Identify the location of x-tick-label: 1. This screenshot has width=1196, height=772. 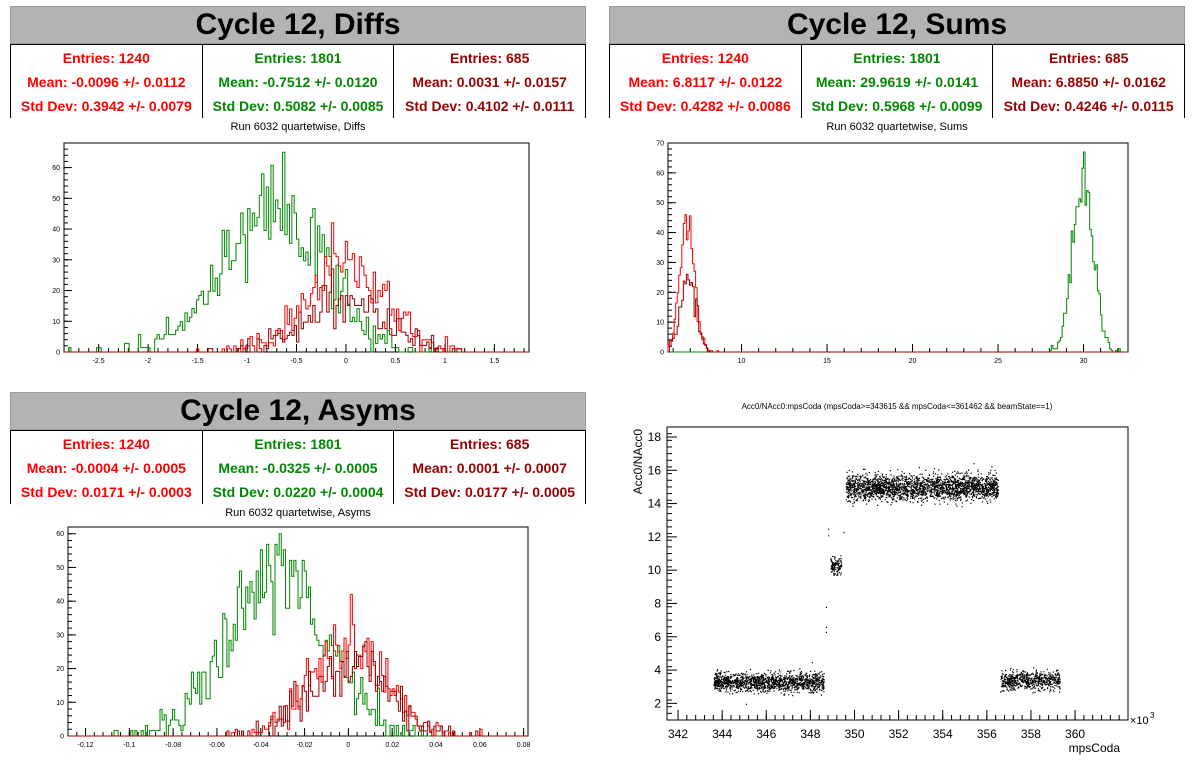
(445, 361).